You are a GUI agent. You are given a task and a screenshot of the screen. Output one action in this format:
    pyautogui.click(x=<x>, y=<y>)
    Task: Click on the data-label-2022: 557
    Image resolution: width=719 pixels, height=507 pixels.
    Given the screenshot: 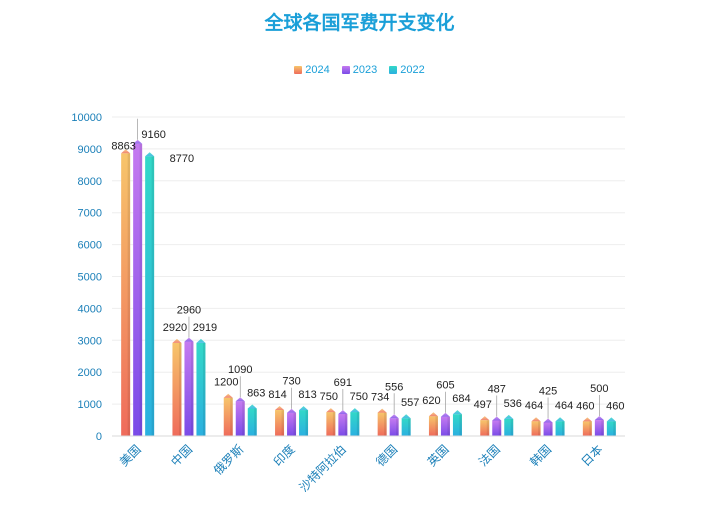 What is the action you would take?
    pyautogui.click(x=410, y=403)
    